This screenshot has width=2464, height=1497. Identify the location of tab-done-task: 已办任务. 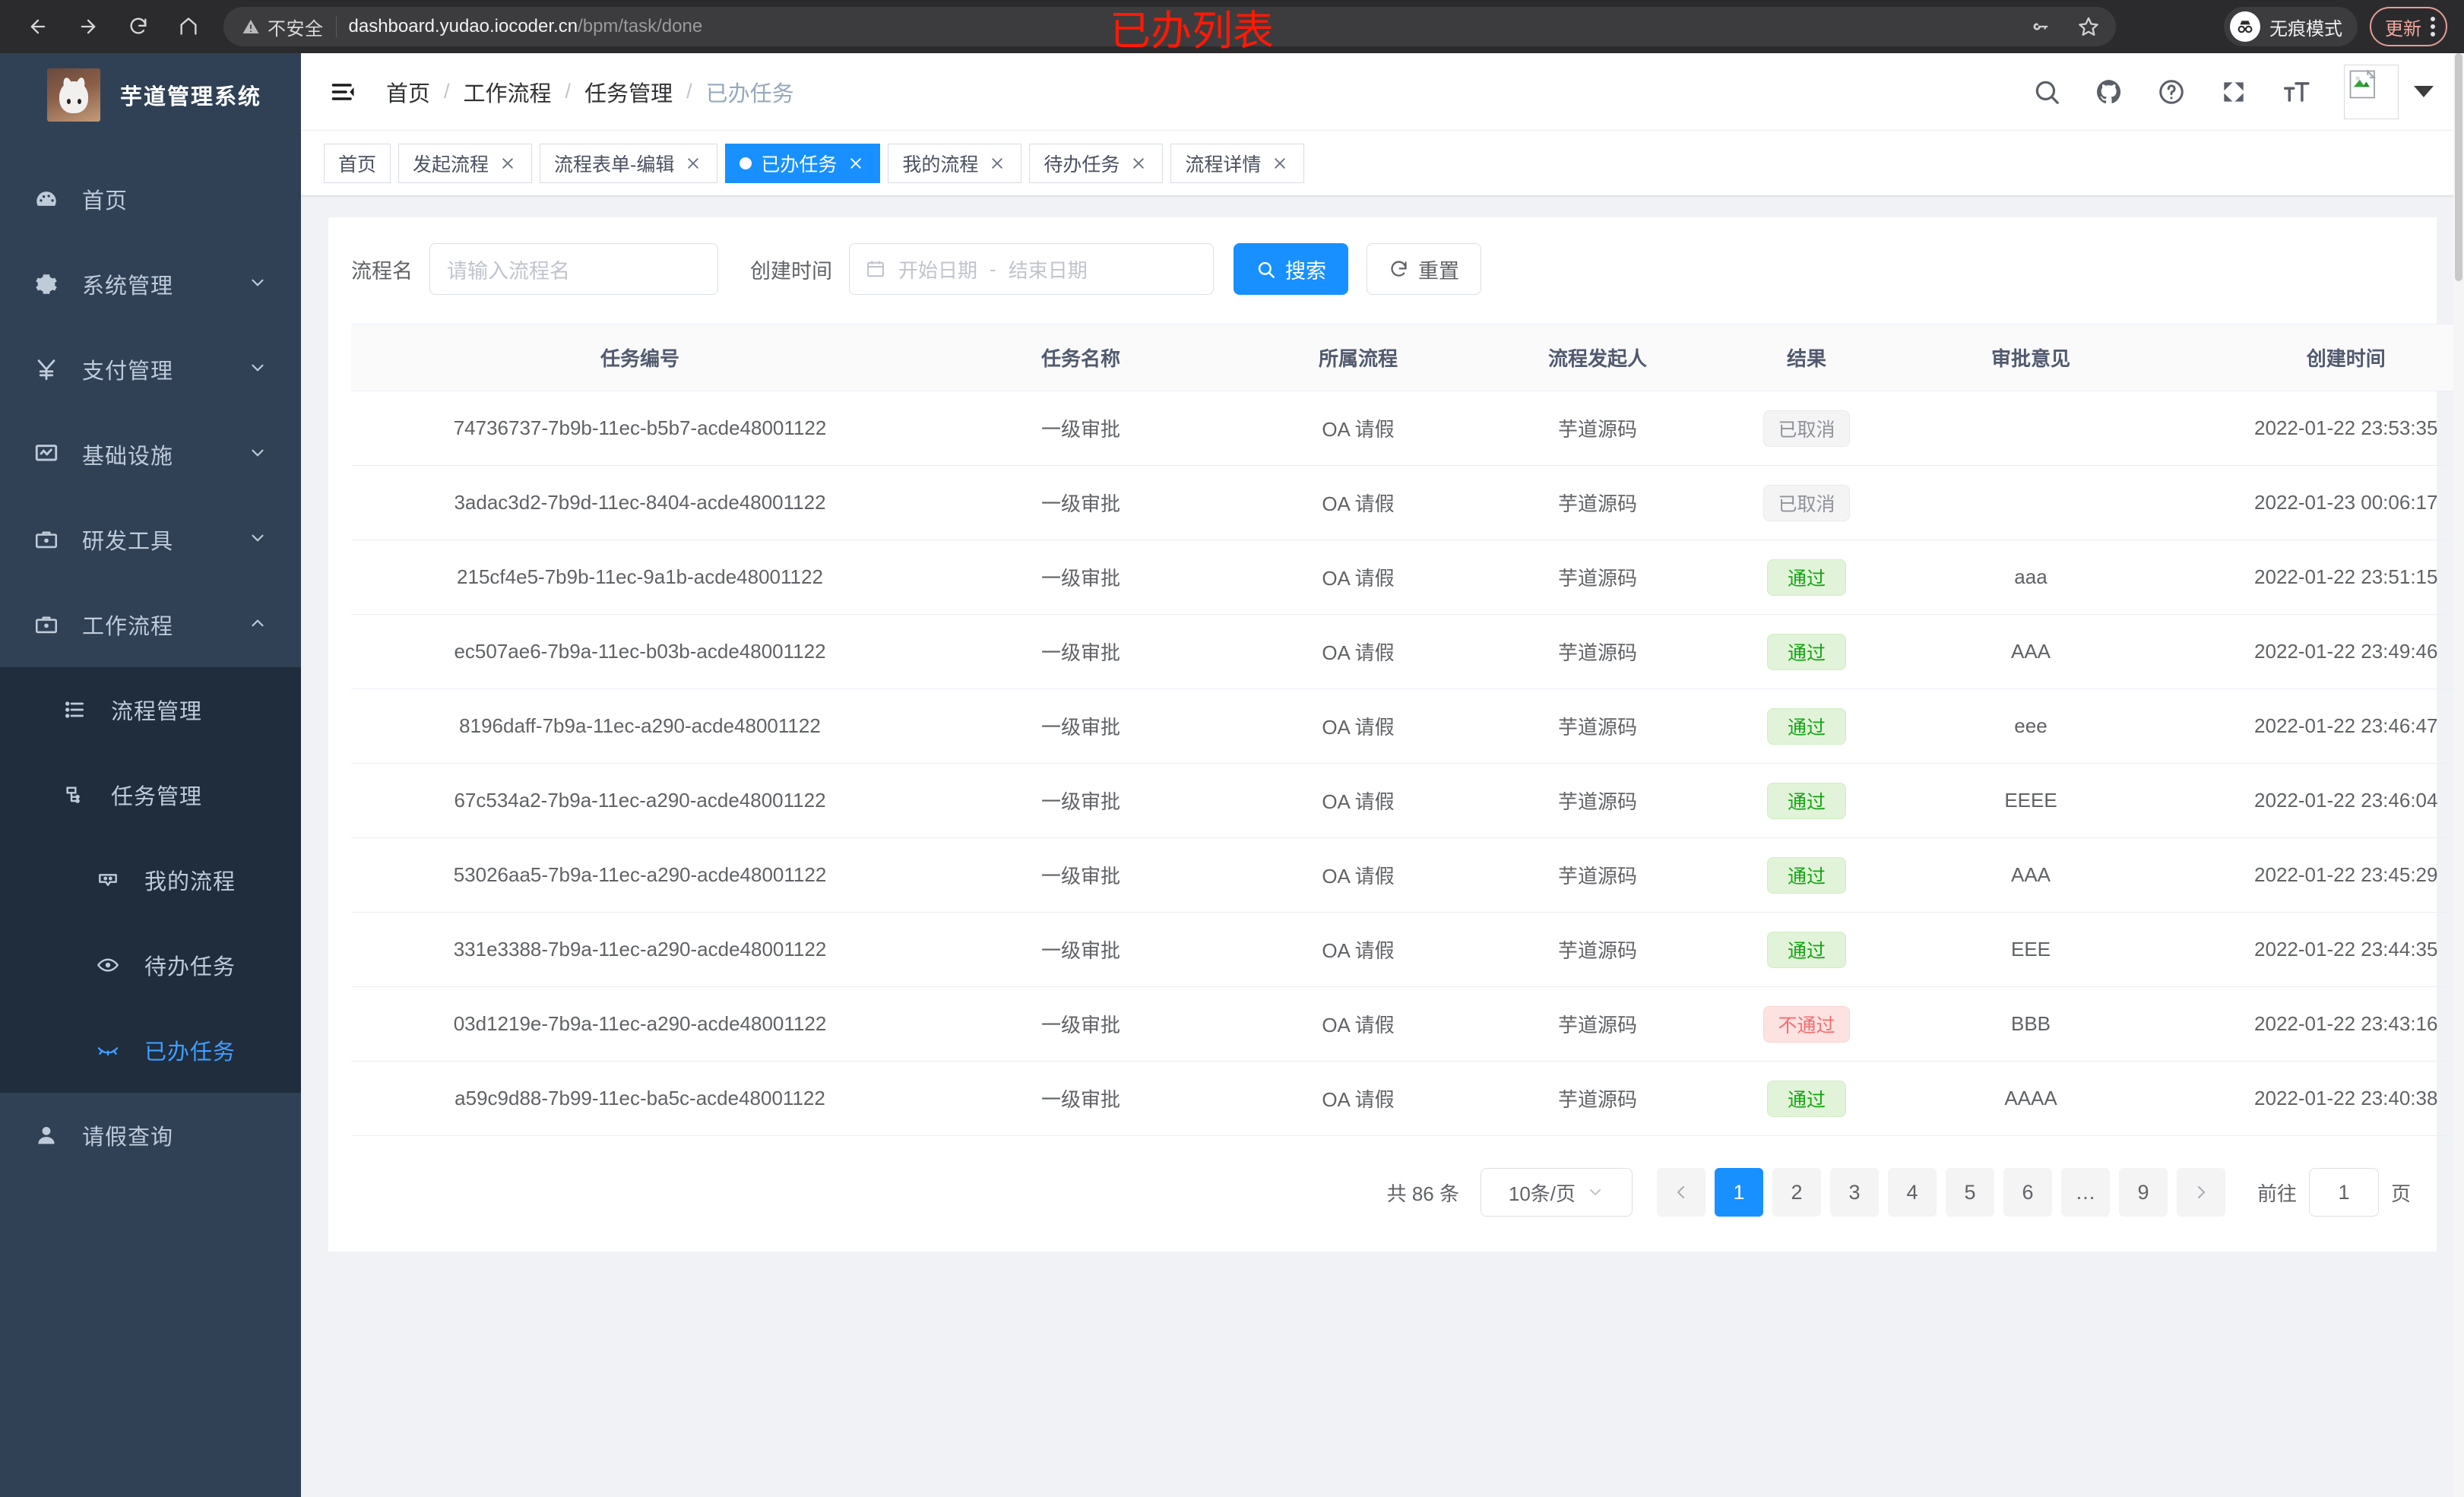
(803, 163).